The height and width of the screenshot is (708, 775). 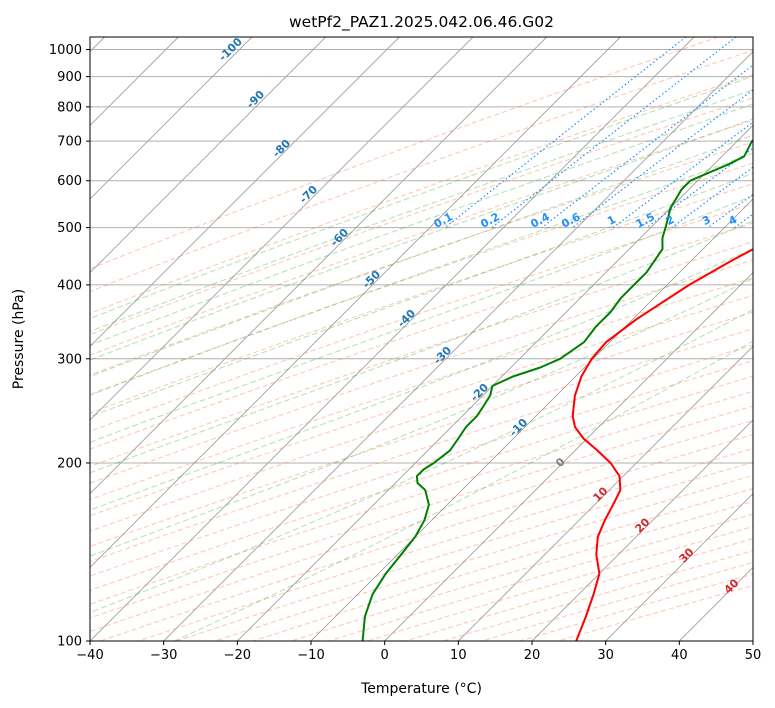 I want to click on x-tick-label: 50, so click(x=753, y=655).